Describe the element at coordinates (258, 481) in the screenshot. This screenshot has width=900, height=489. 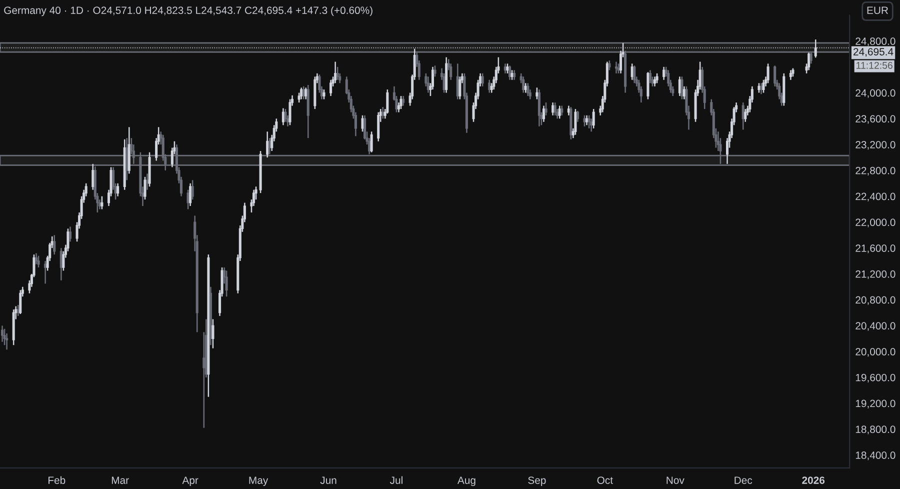
I see `x-tick-label: May` at that location.